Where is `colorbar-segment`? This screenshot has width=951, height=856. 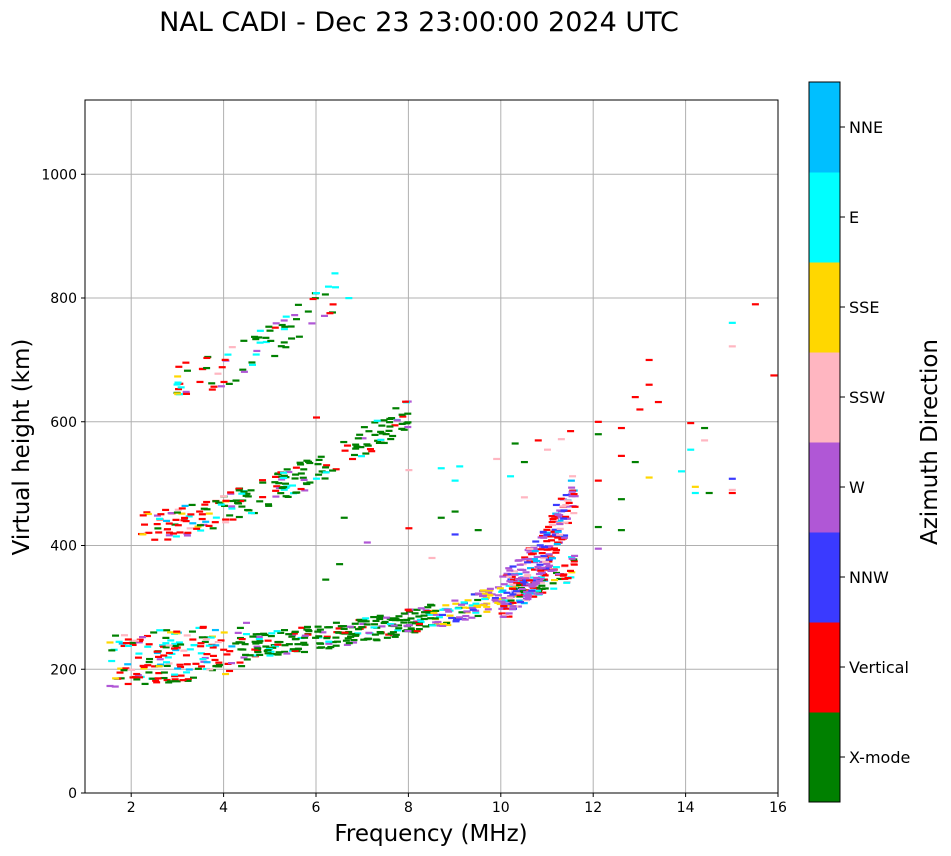
colorbar-segment is located at coordinates (824, 667).